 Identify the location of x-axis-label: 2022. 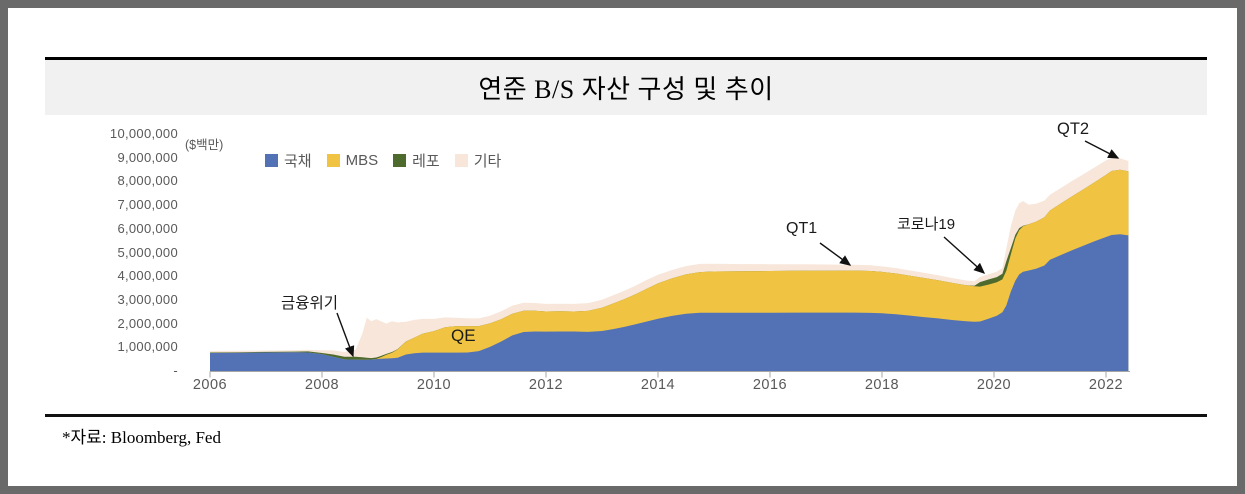
(1106, 385).